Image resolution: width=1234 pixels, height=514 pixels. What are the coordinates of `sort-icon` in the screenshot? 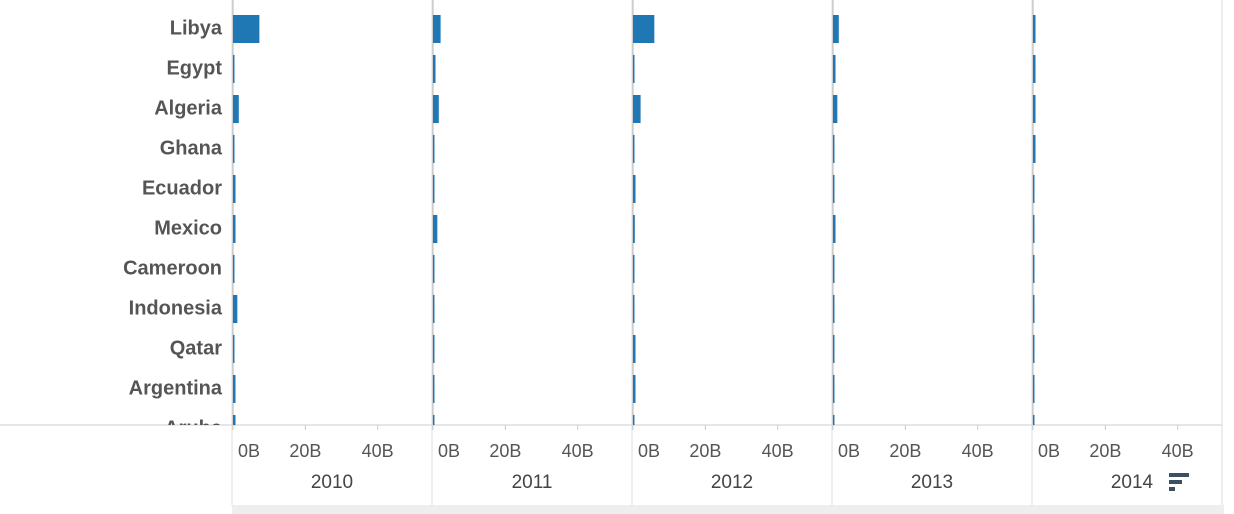 It's located at (1179, 482).